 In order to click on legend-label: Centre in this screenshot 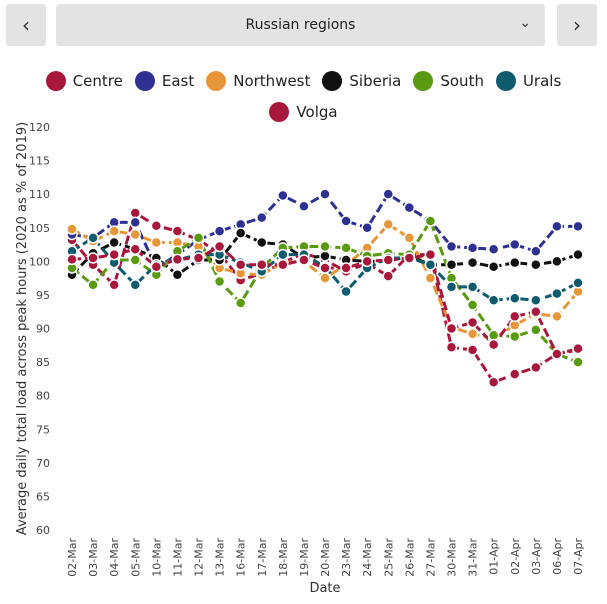, I will do `click(97, 81)`.